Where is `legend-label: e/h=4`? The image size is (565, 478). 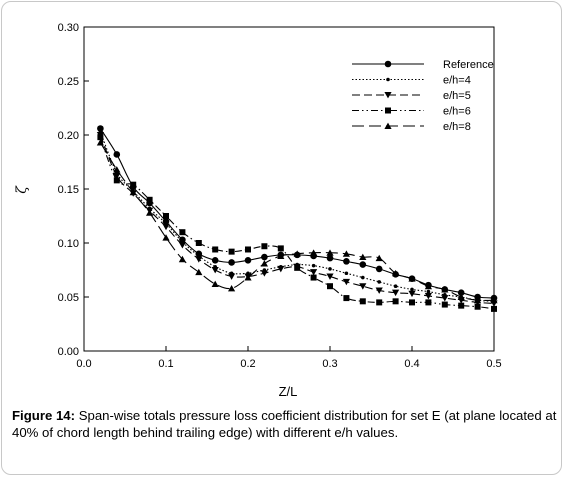 legend-label: e/h=4 is located at coordinates (457, 81).